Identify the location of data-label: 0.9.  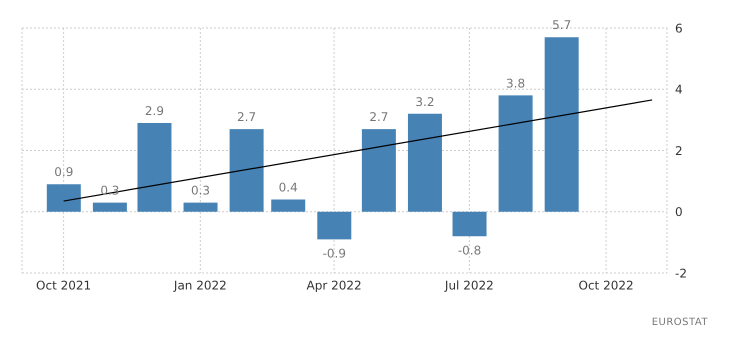
(64, 172).